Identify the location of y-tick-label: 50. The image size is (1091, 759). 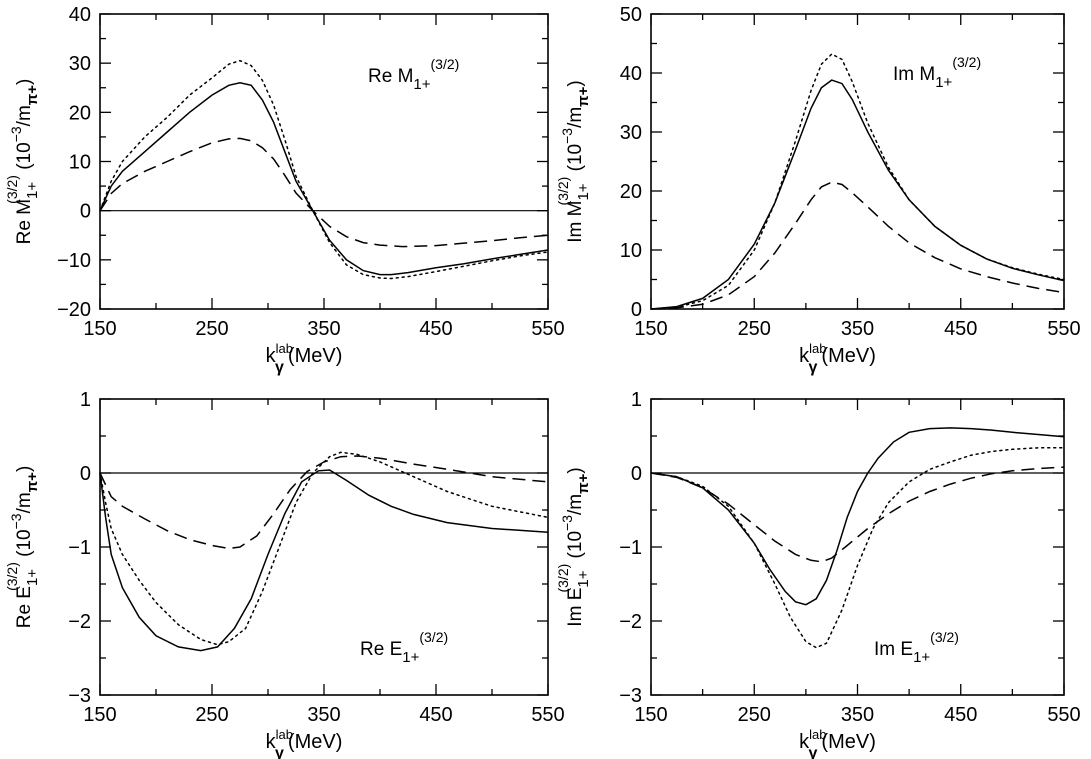
(631, 15).